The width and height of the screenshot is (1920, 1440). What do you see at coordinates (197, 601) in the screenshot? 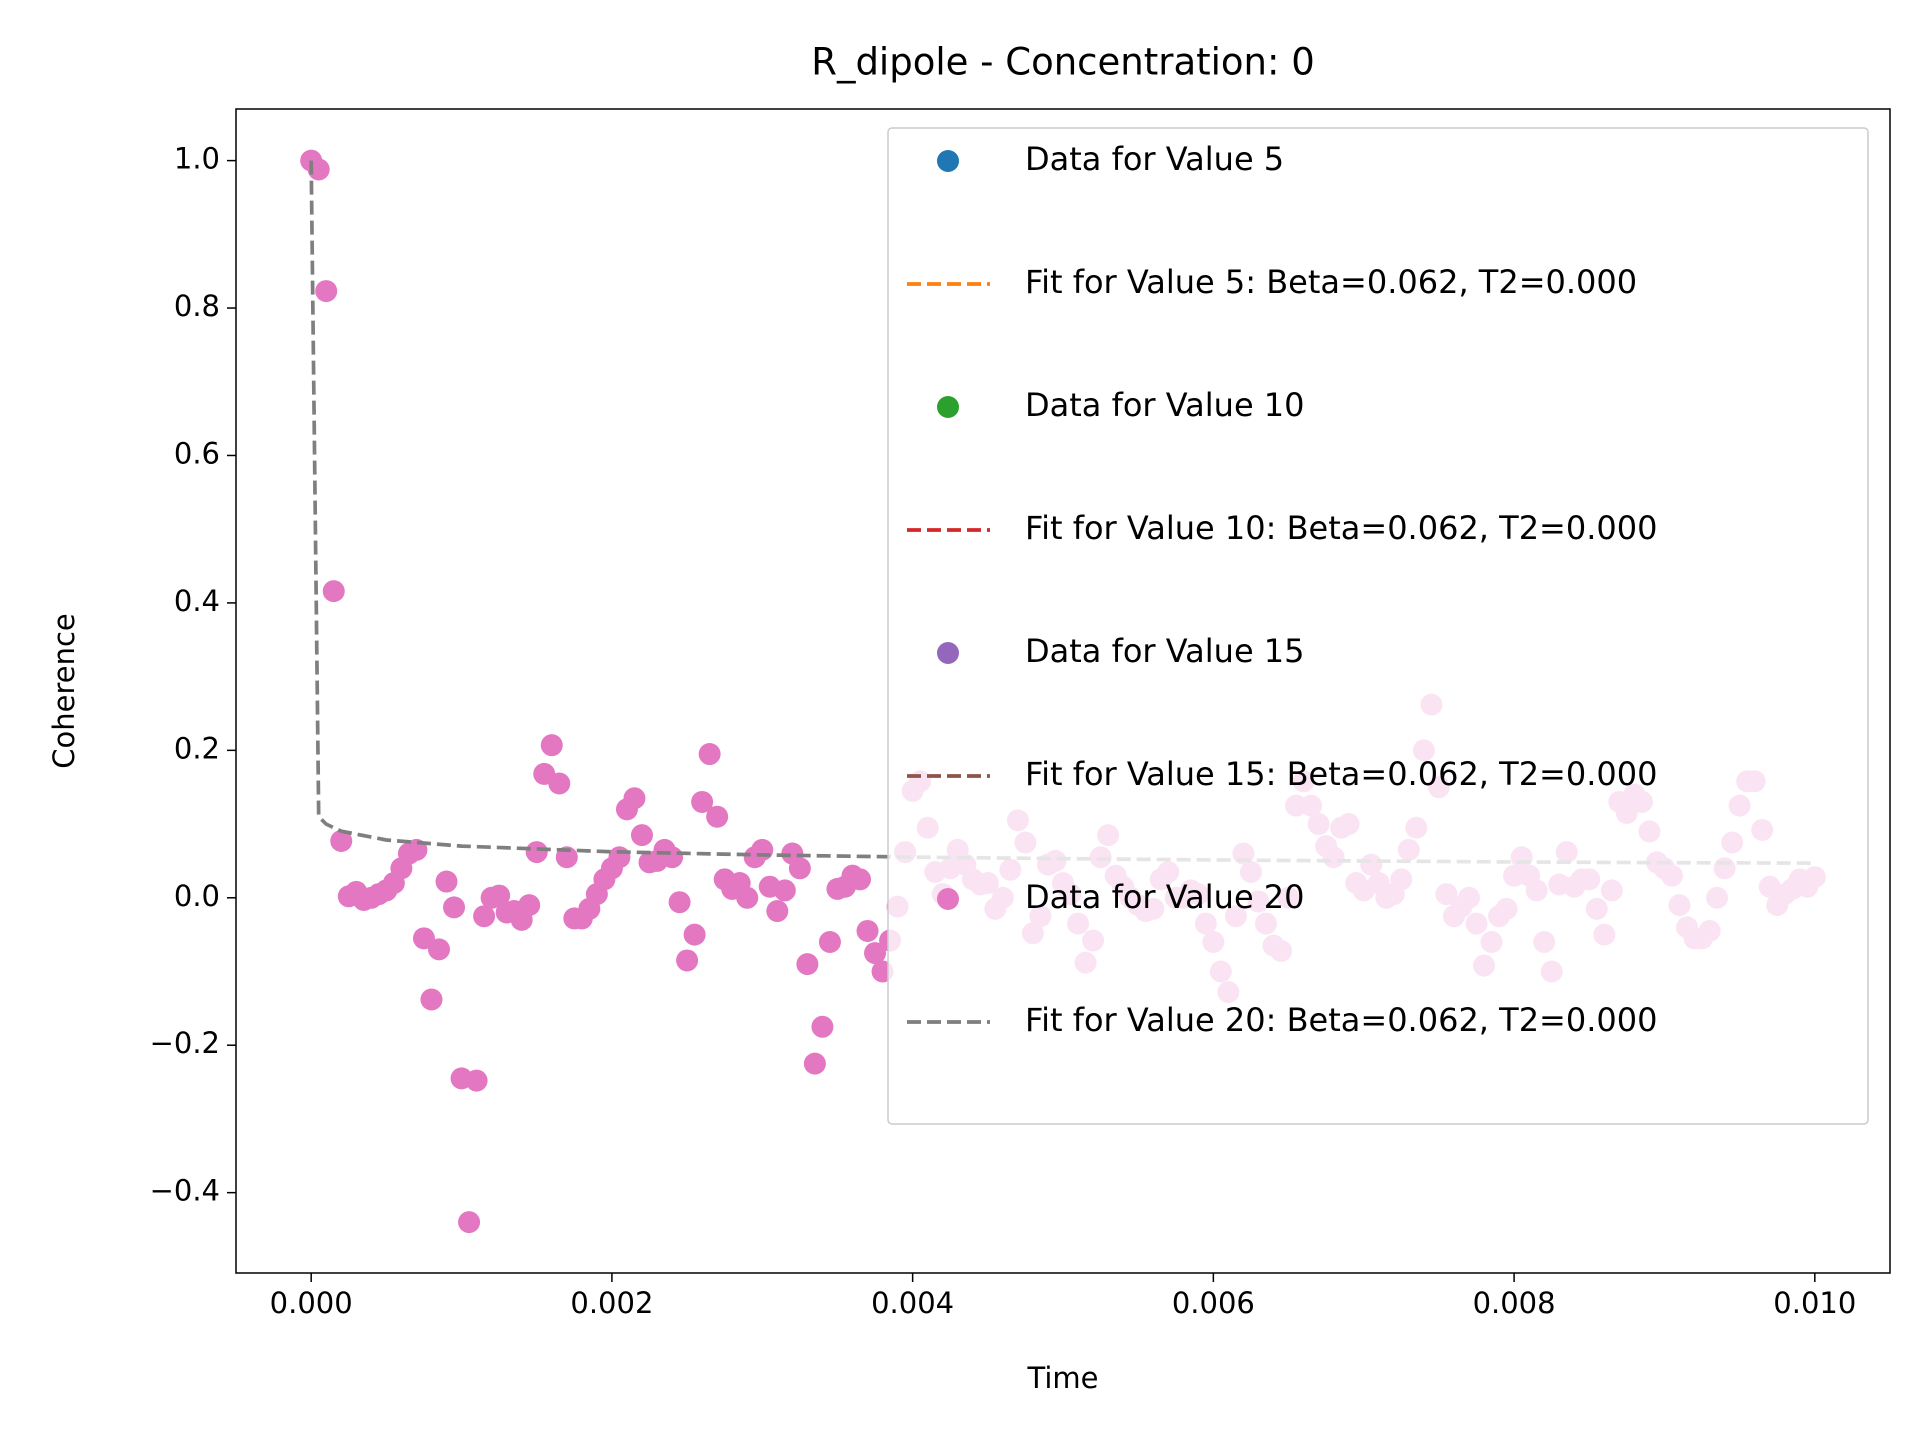
I see `y-tick-label: 0.4` at bounding box center [197, 601].